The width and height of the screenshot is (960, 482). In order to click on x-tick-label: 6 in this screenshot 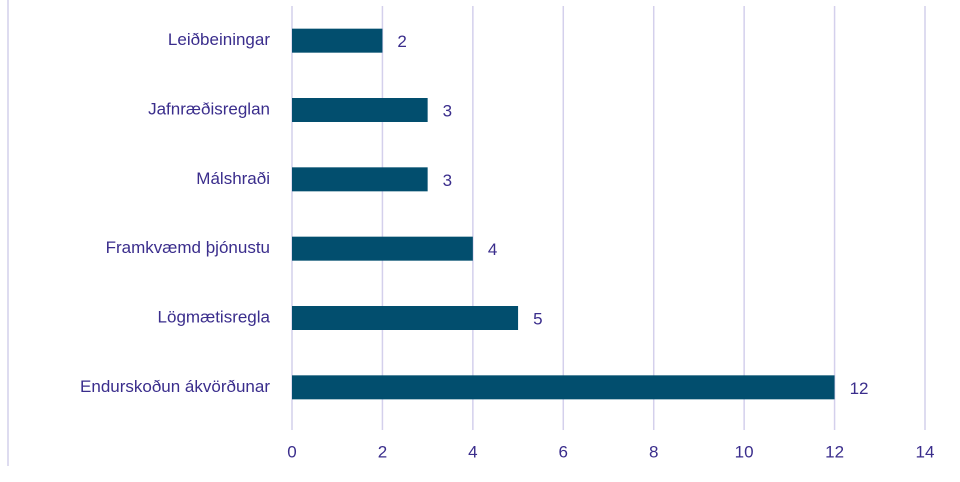, I will do `click(563, 451)`.